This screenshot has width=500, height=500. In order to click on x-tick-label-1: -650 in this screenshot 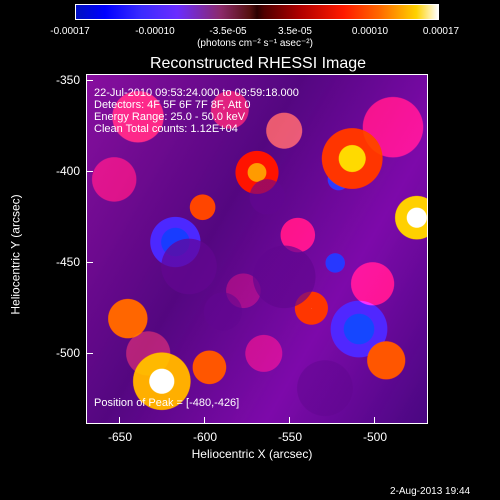, I will do `click(120, 437)`.